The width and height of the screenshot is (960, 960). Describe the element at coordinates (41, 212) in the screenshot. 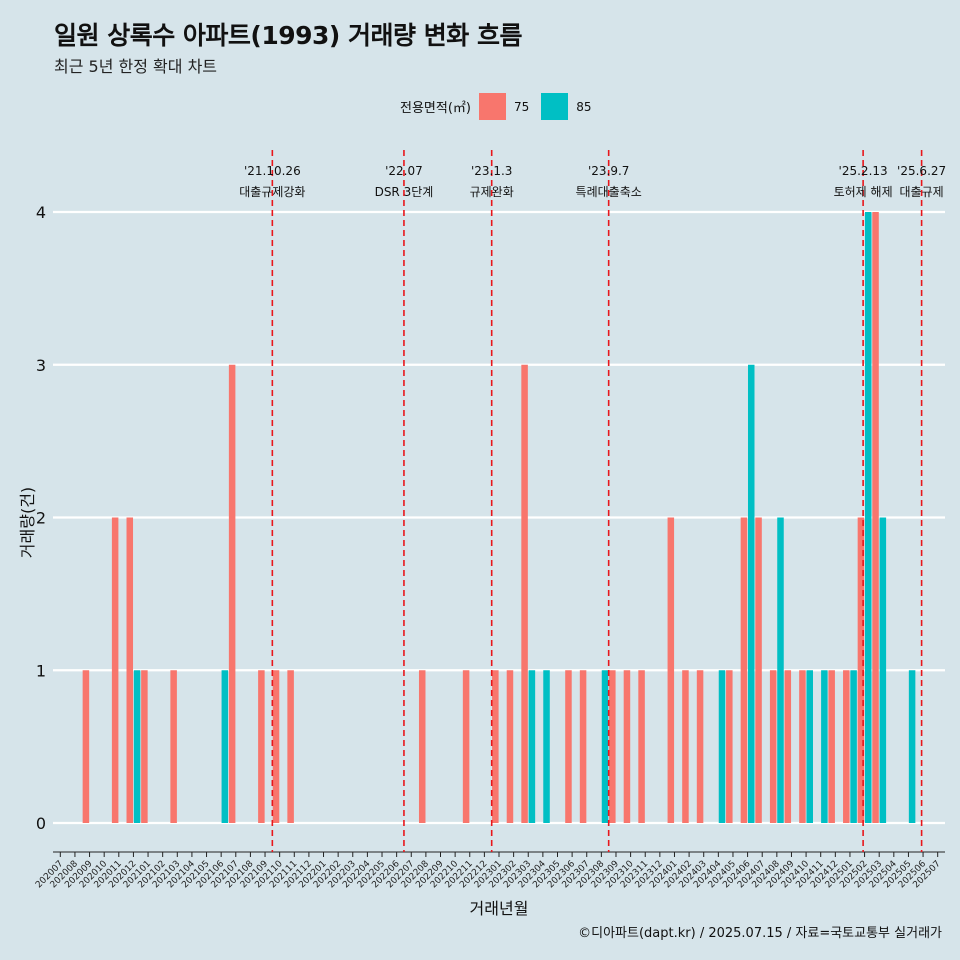

I see `y-tick-label: 4` at that location.